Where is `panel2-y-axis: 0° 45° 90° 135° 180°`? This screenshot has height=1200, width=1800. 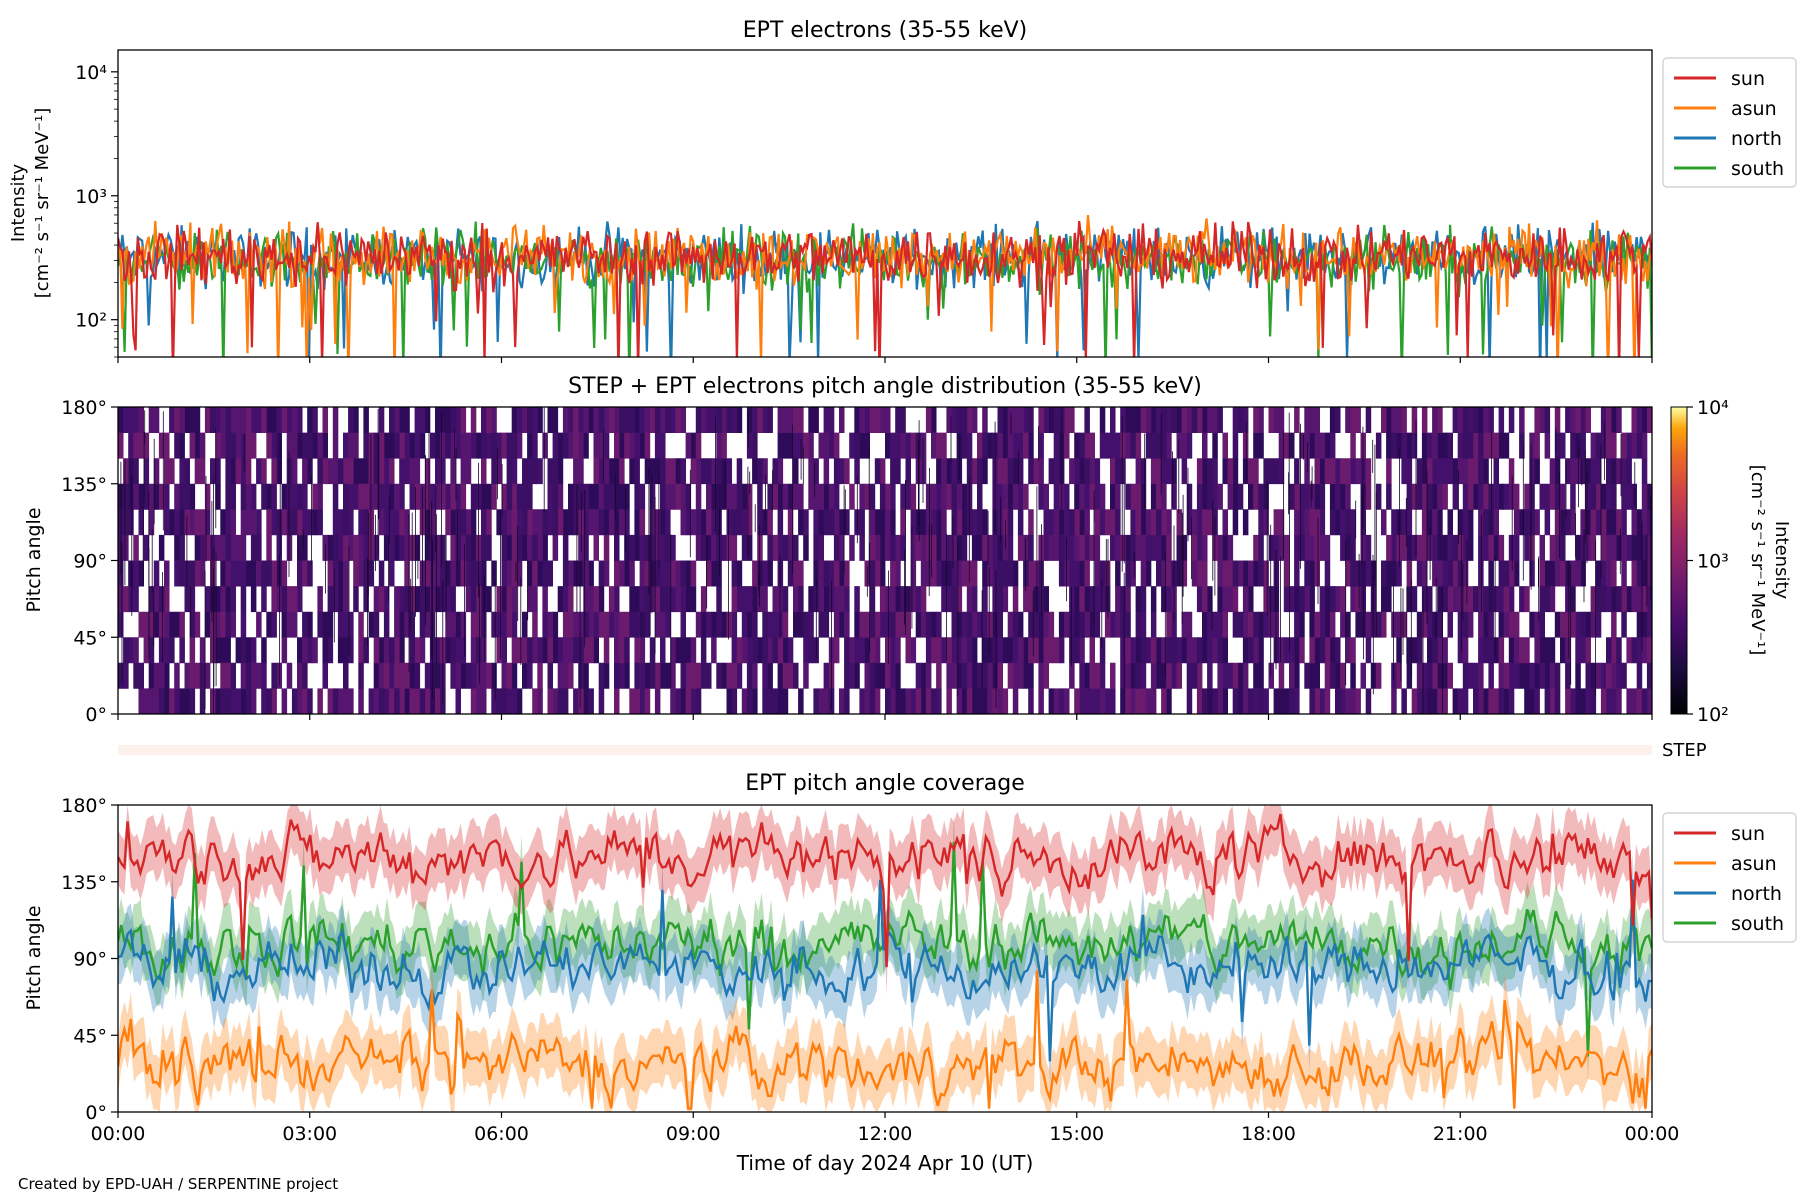 panel2-y-axis: 0° 45° 90° 135° 180° is located at coordinates (89, 561).